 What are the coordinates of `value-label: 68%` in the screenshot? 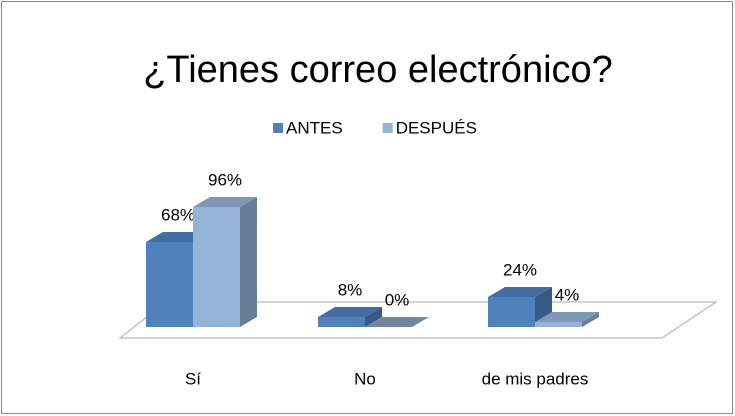 It's located at (178, 214).